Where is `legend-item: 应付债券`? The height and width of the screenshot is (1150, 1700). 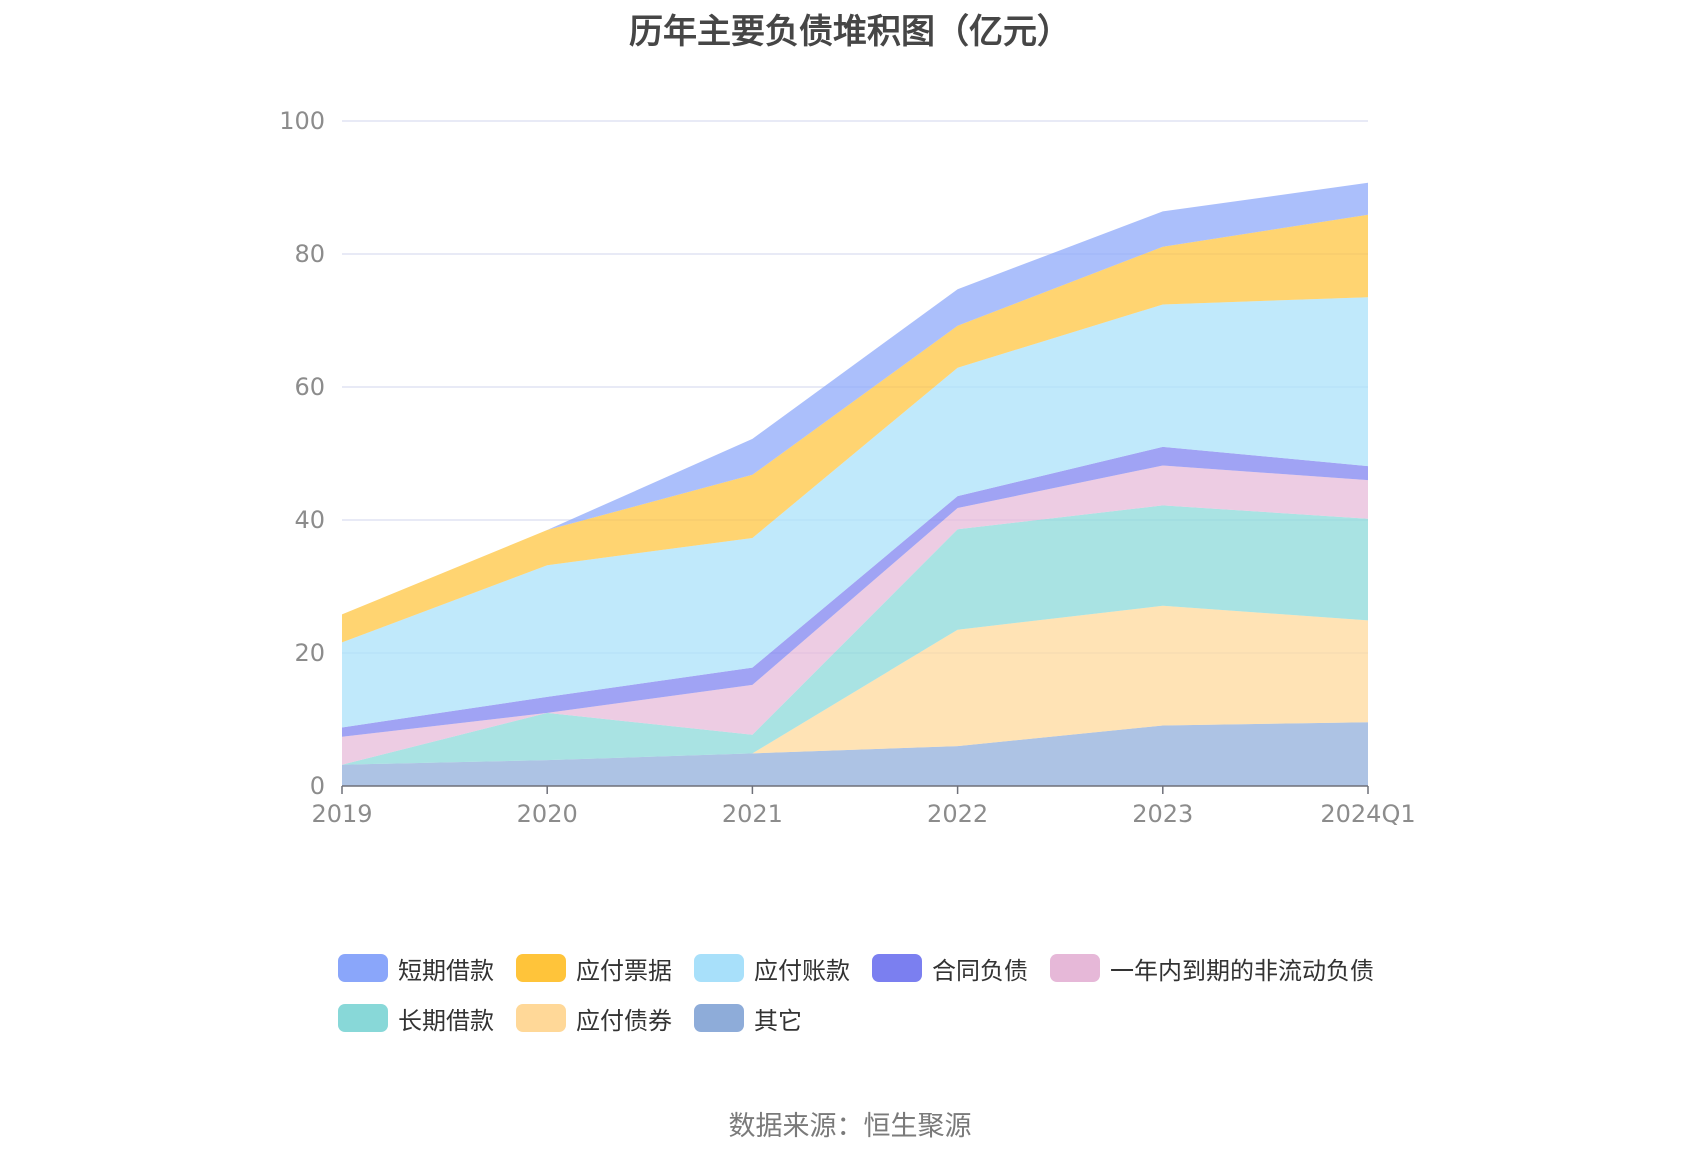 legend-item: 应付债券 is located at coordinates (594, 1018).